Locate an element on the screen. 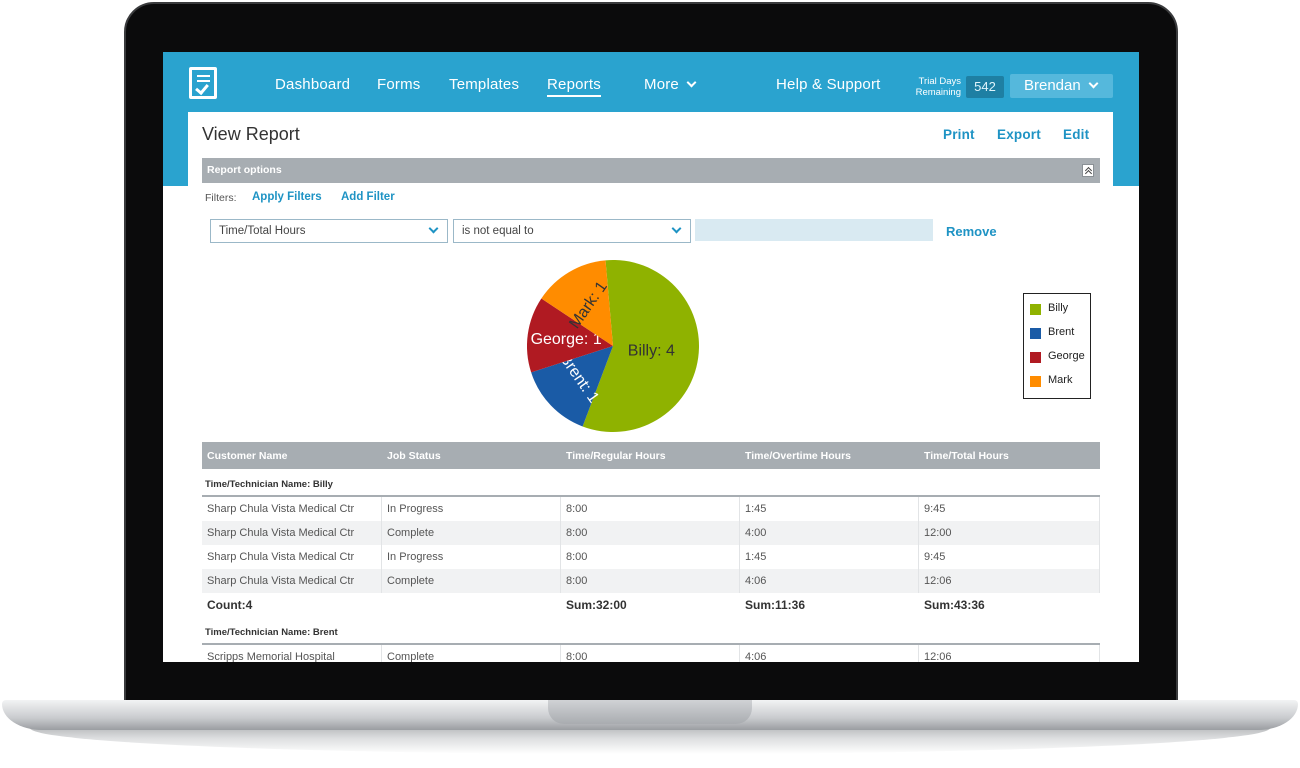 The image size is (1300, 768). edit-button: Edit is located at coordinates (1076, 134).